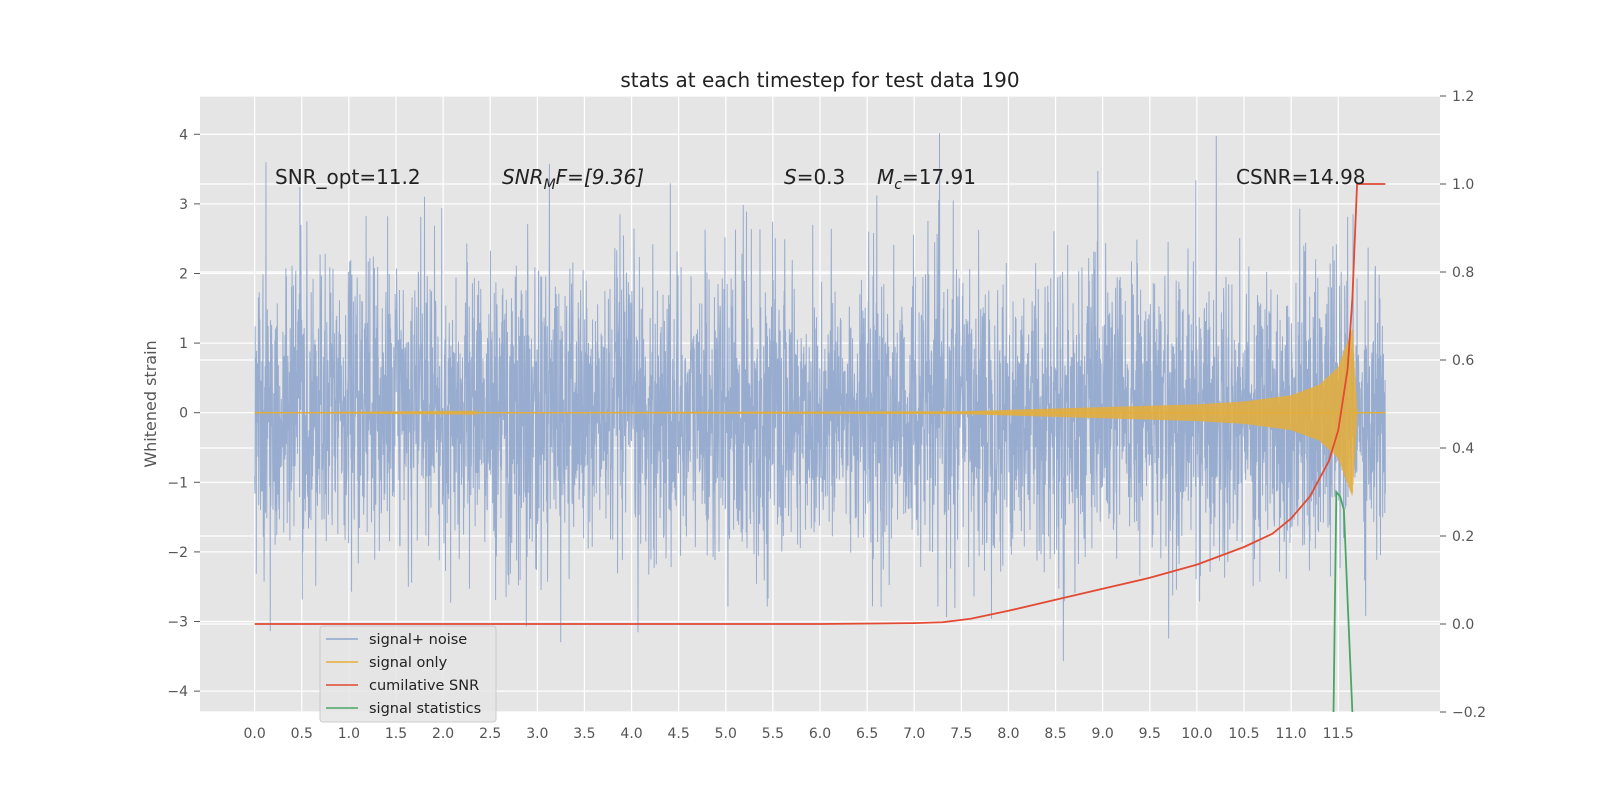  I want to click on y-tick-label: −1, so click(177, 483).